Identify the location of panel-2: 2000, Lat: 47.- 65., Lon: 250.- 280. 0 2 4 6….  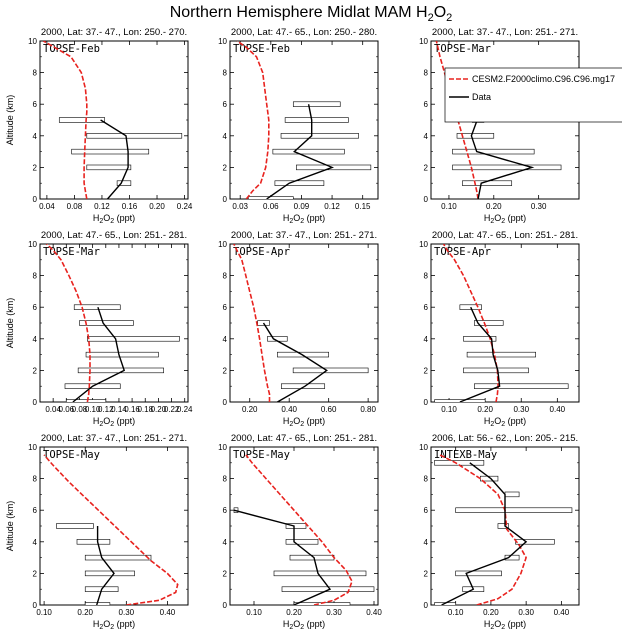
(298, 126).